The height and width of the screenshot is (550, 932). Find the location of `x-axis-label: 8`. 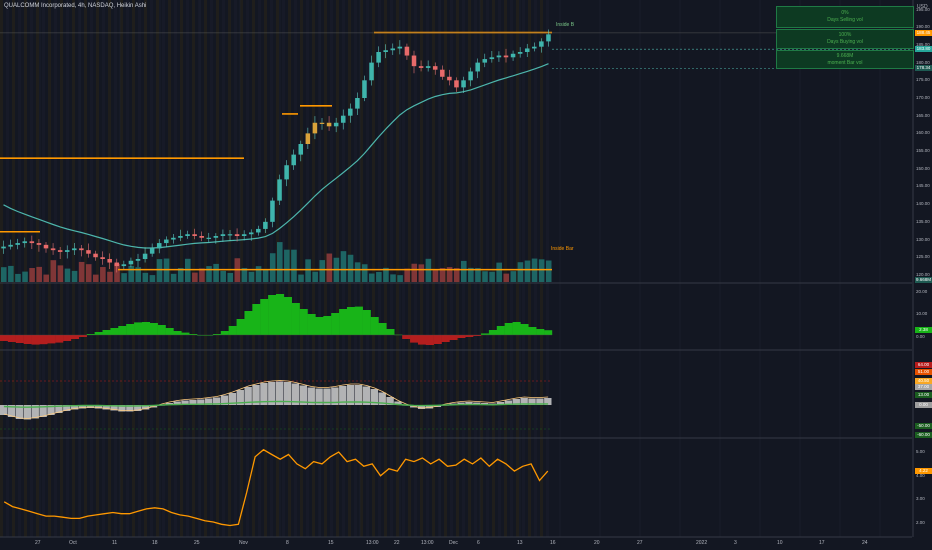

x-axis-label: 8 is located at coordinates (287, 543).